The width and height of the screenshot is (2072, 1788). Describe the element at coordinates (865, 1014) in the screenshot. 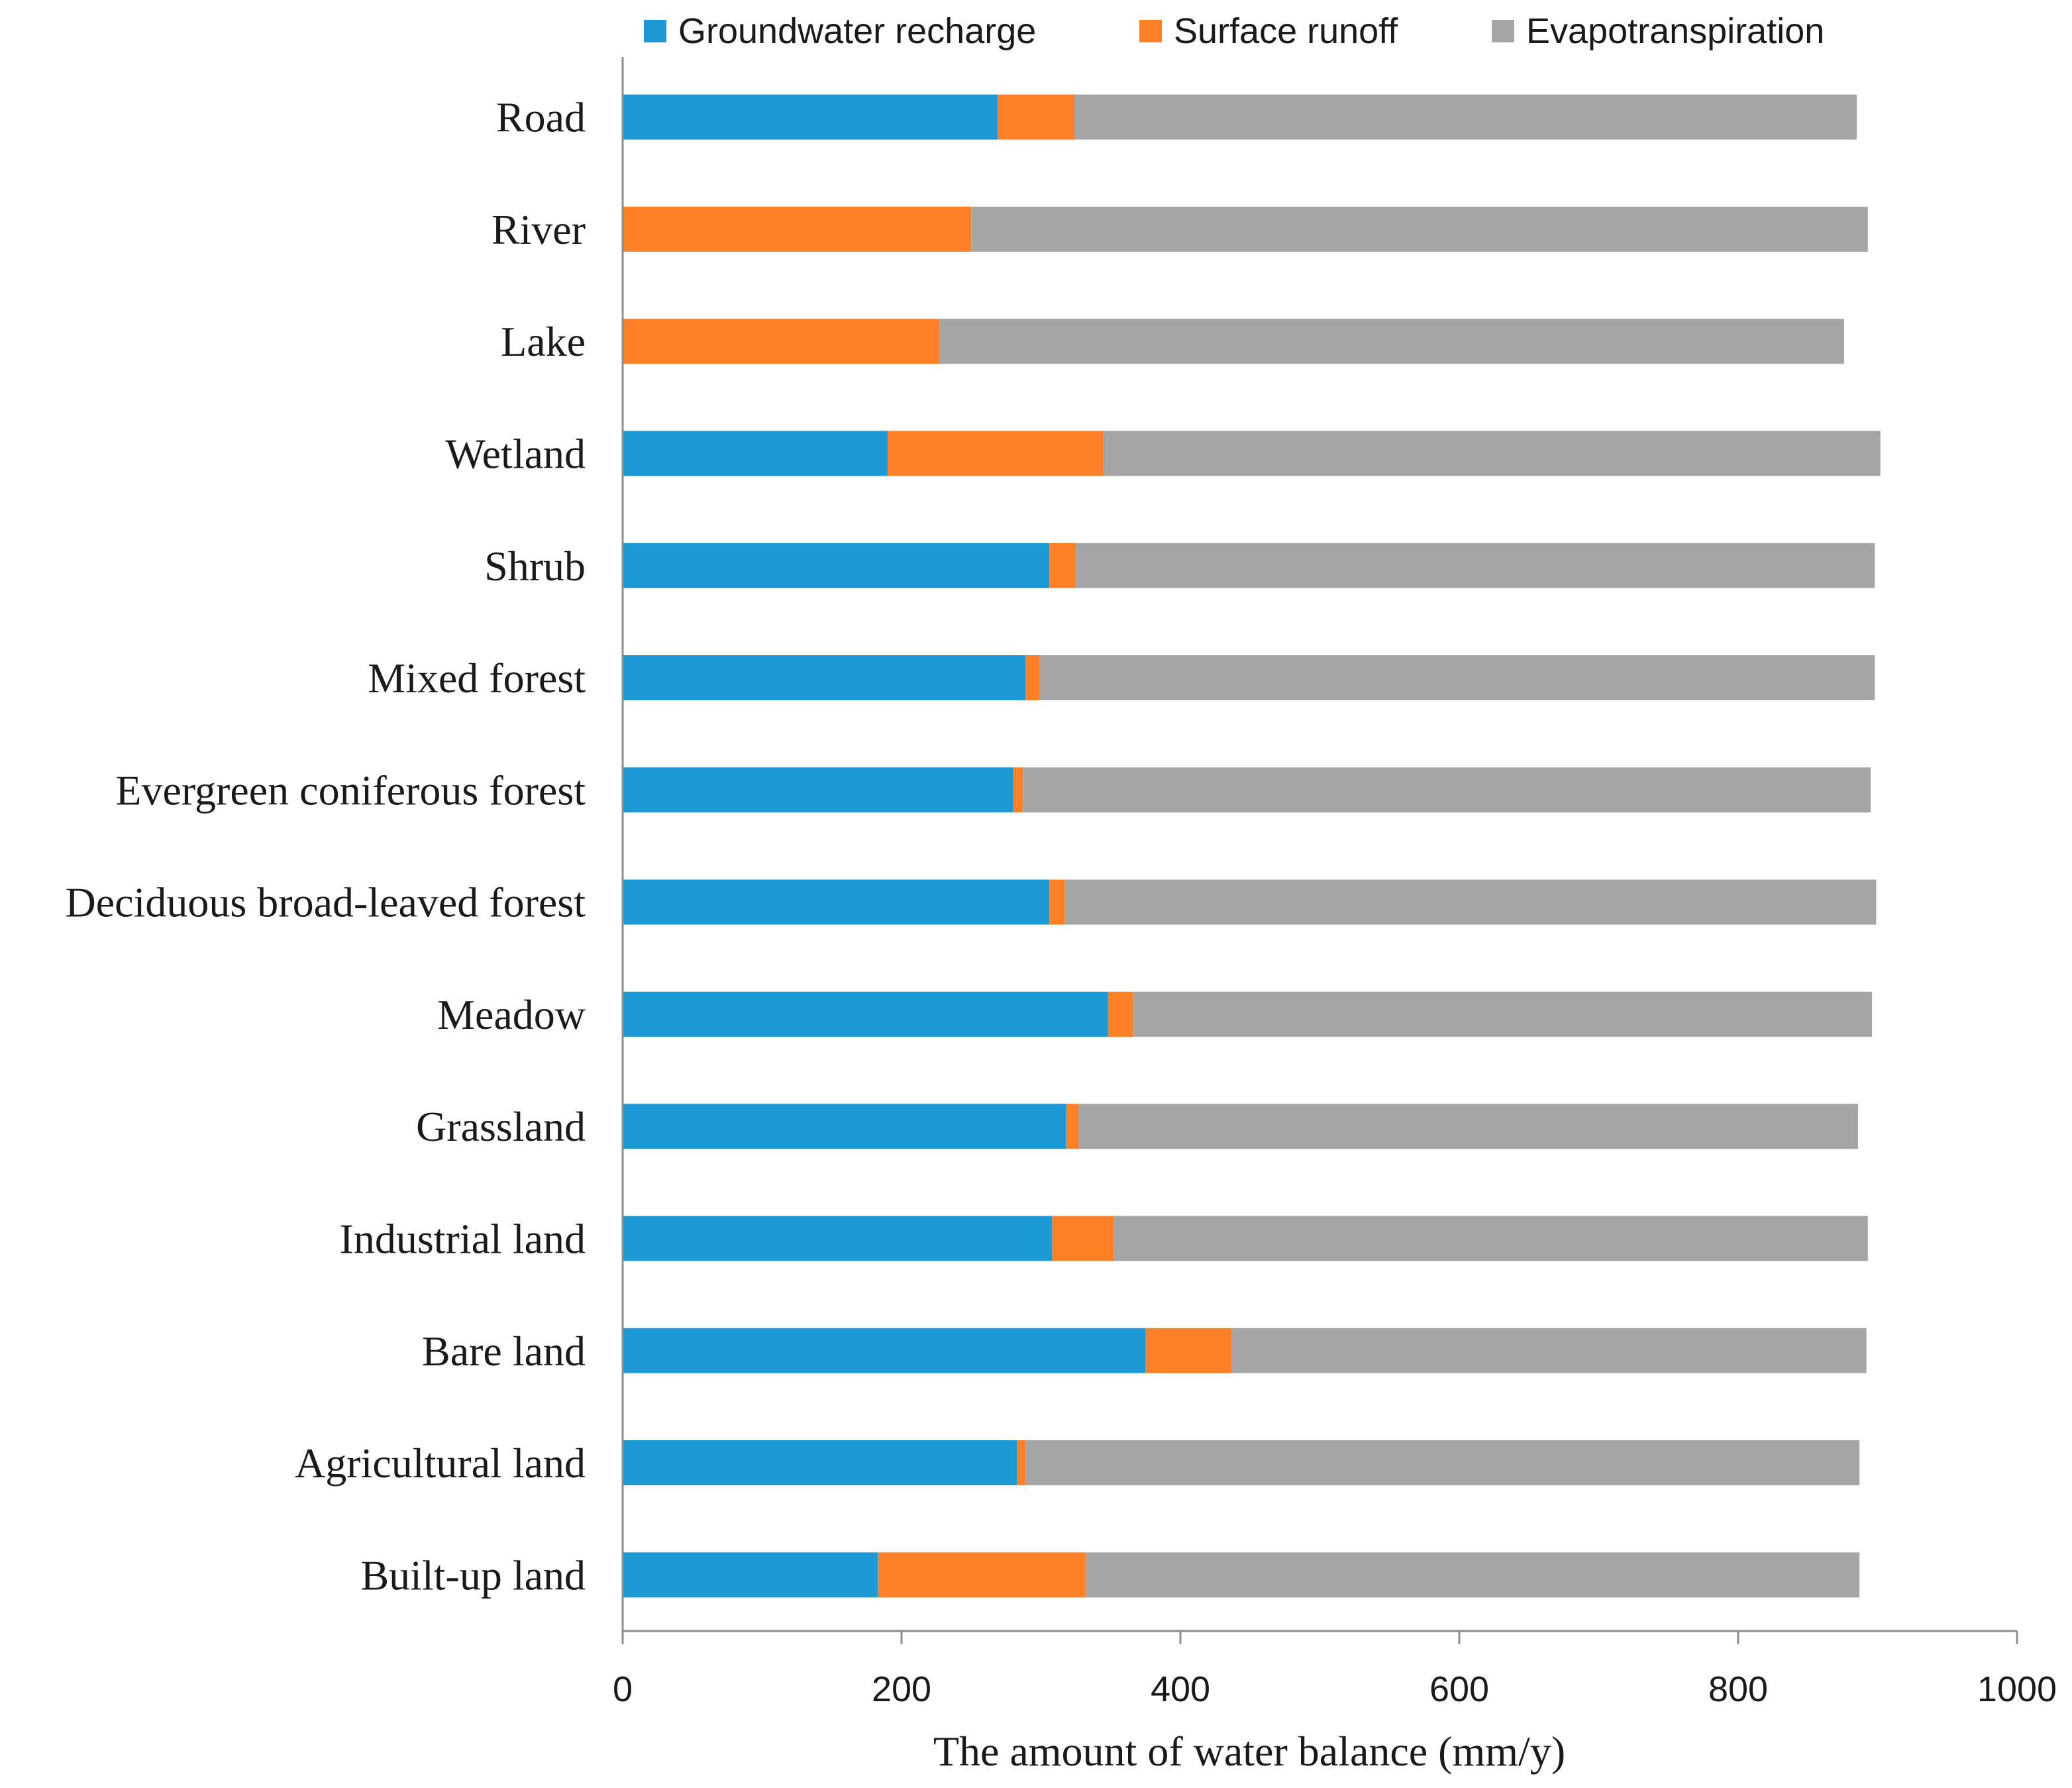

I see `bar-meadow-groundwater-recharge` at that location.